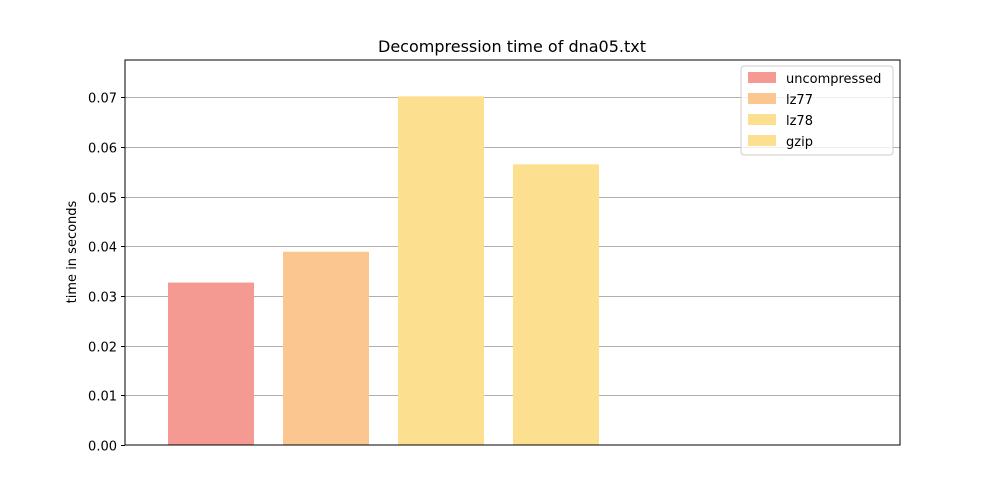  Describe the element at coordinates (102, 348) in the screenshot. I see `y-tick-label: 0.02` at that location.